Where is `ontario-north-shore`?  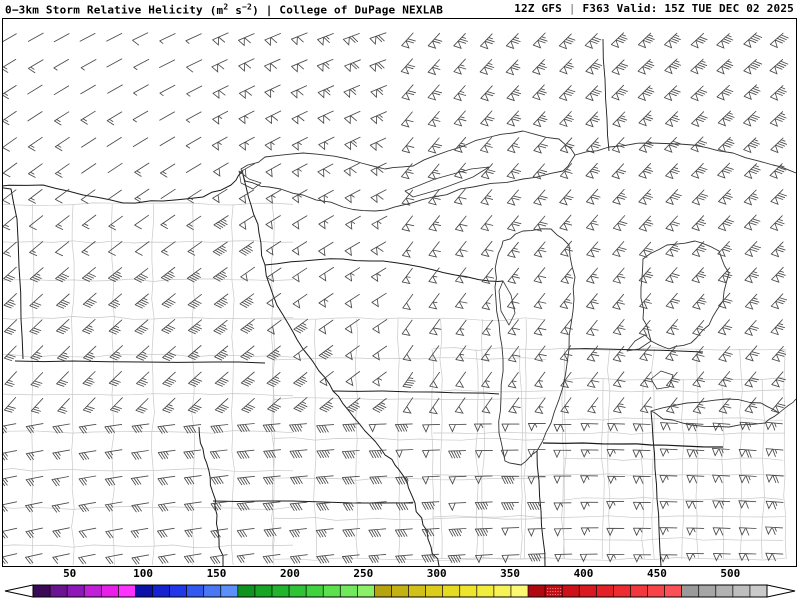
ontario-north-shore is located at coordinates (685, 158).